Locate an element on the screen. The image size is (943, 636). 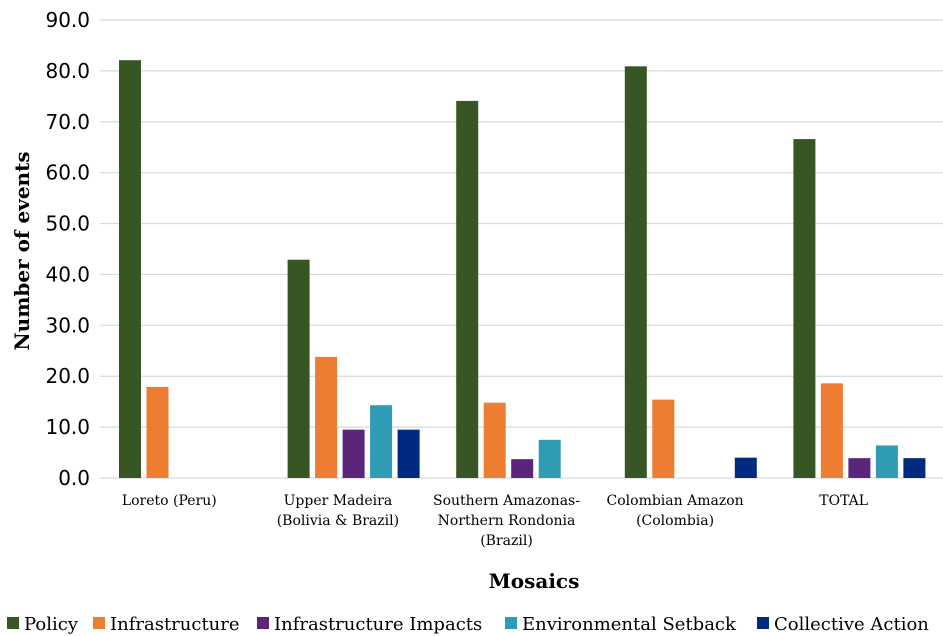
y-tick-label: 30.0 is located at coordinates (67, 325).